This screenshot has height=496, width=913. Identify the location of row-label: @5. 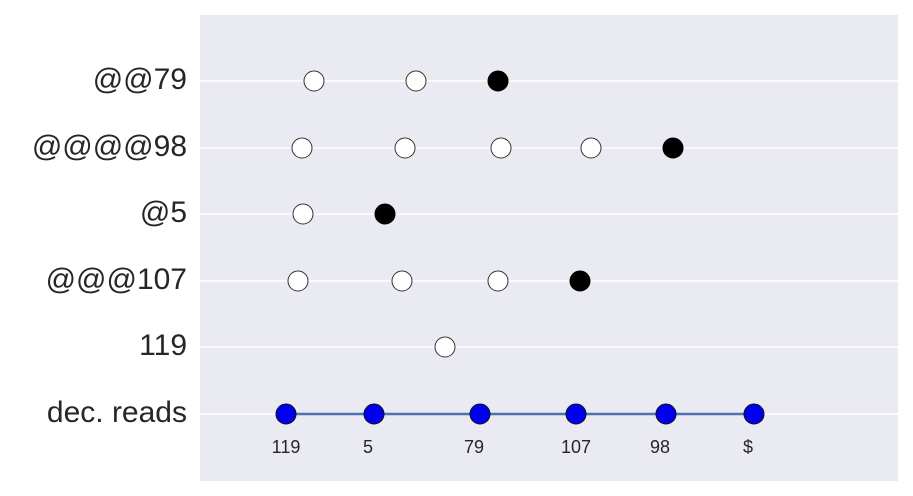
(163, 212).